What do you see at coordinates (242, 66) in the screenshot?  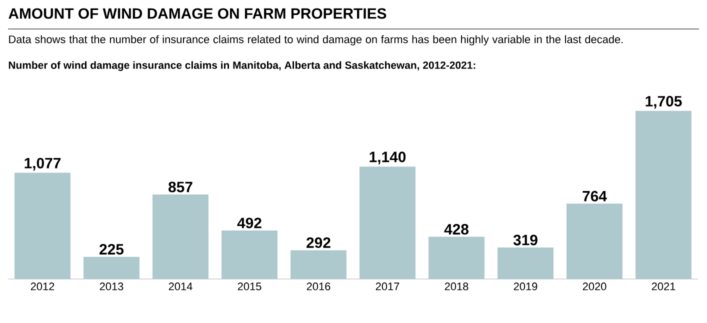 I see `text: Number of wind damage insurance claims in Manitoba, Alberta and Saskatchewan, 2012-2021:` at bounding box center [242, 66].